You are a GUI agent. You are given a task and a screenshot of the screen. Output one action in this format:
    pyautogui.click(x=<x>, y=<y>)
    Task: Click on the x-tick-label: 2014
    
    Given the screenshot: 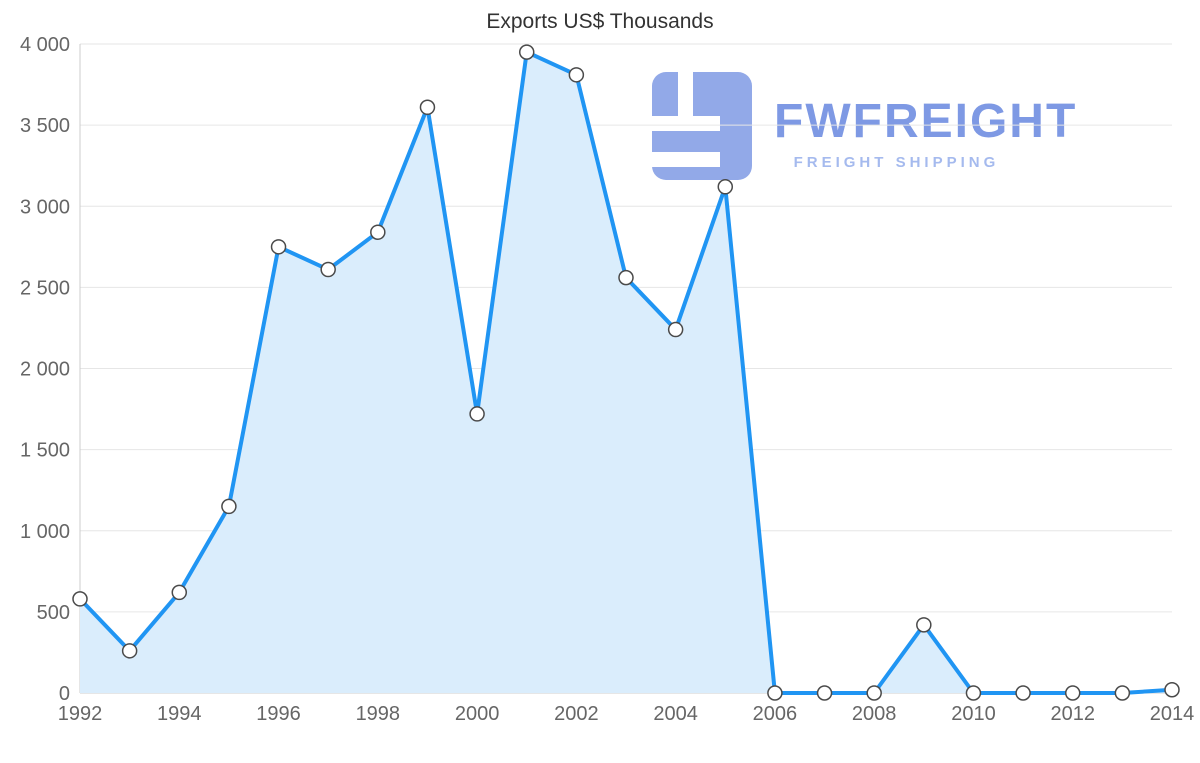 What is the action you would take?
    pyautogui.click(x=1172, y=714)
    